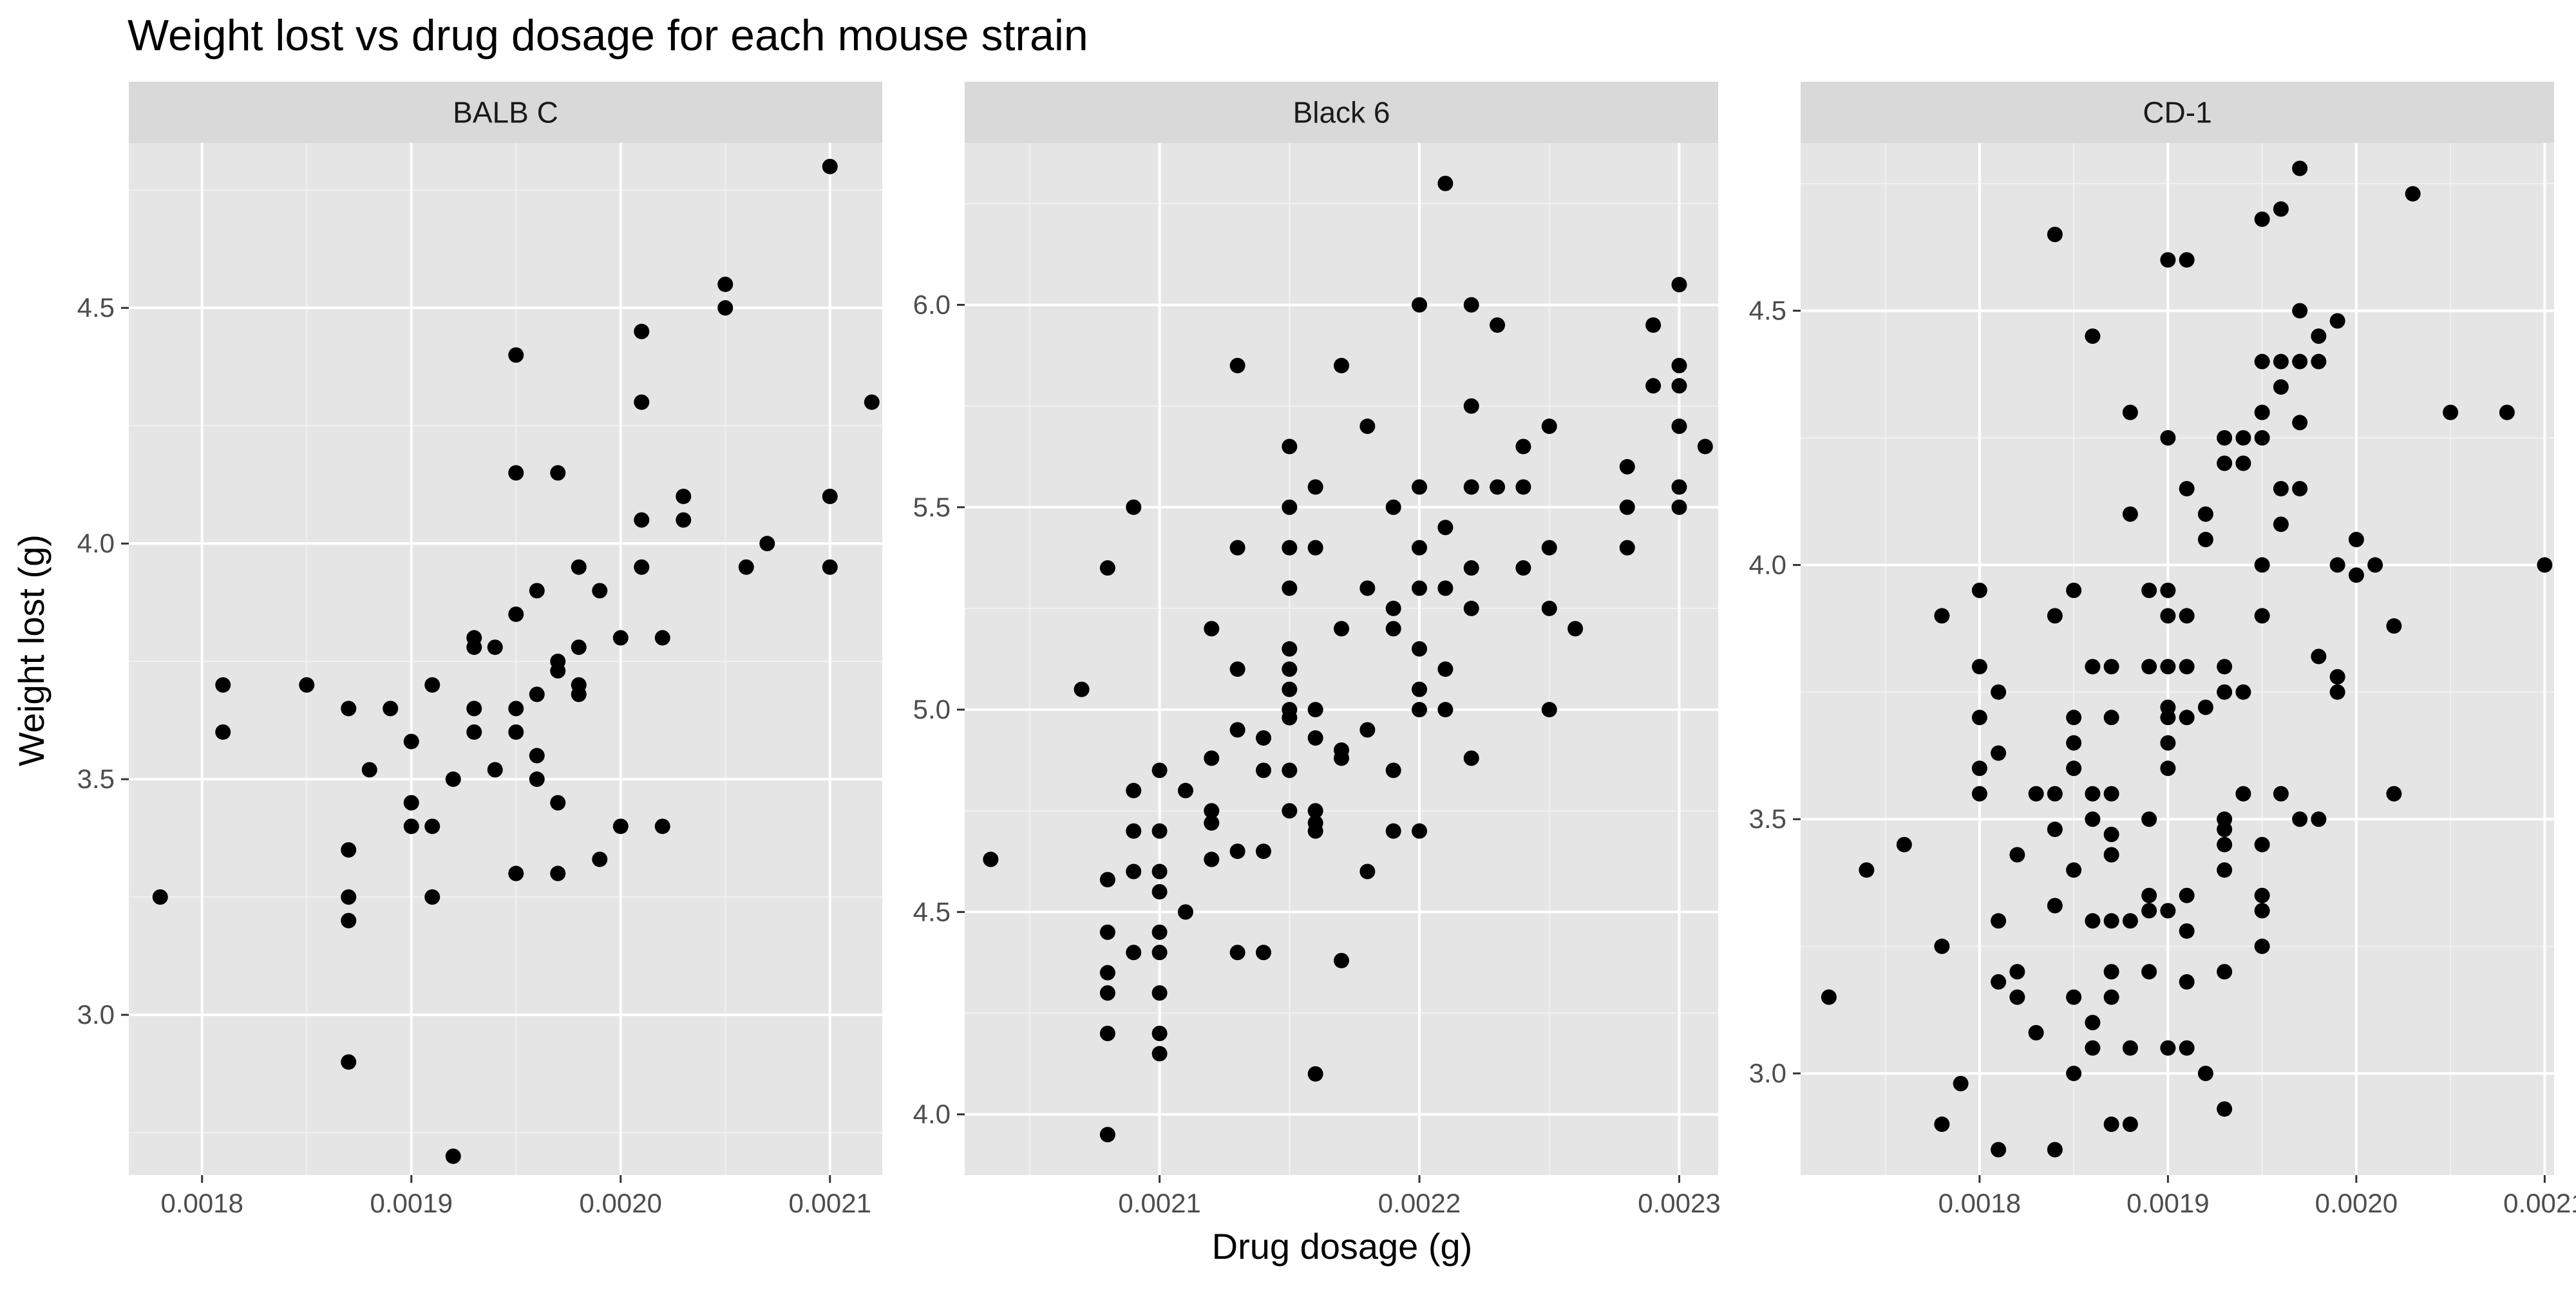 The height and width of the screenshot is (1291, 2576). Describe the element at coordinates (506, 112) in the screenshot. I see `facet-strip-label: BALB C` at that location.